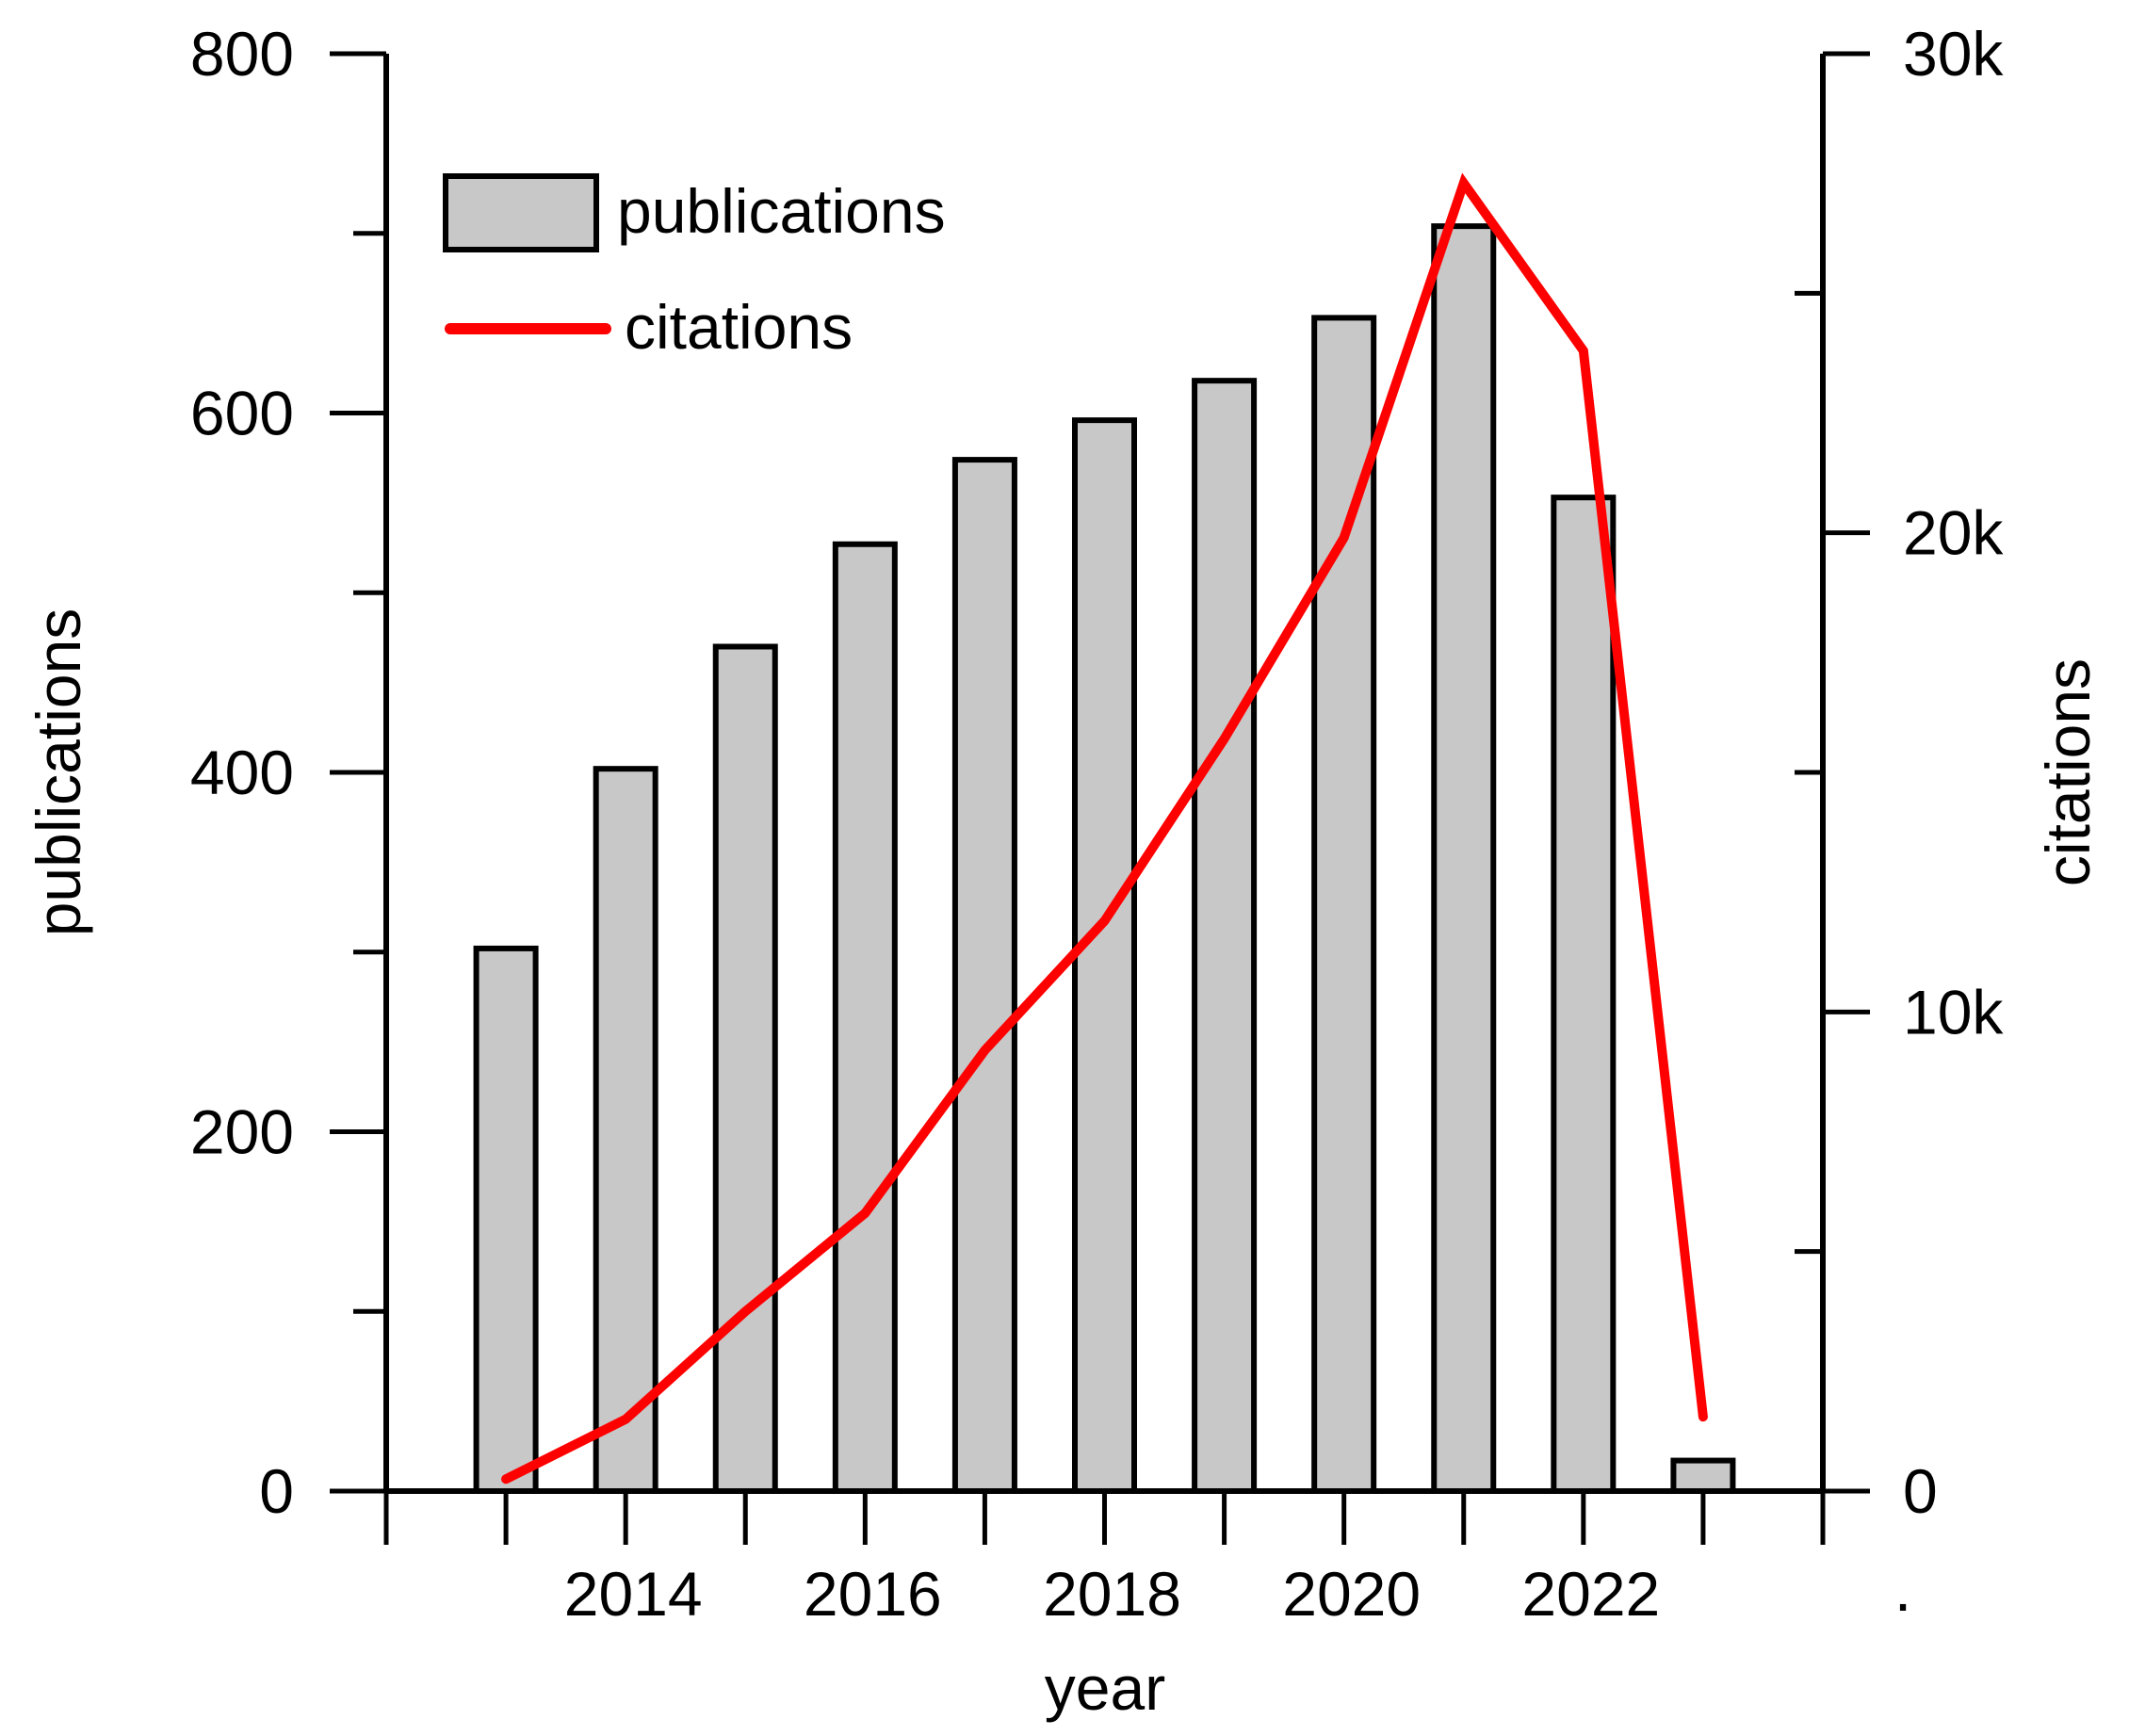 This screenshot has height=1736, width=2129. I want to click on x-axis-title: year, so click(1105, 1688).